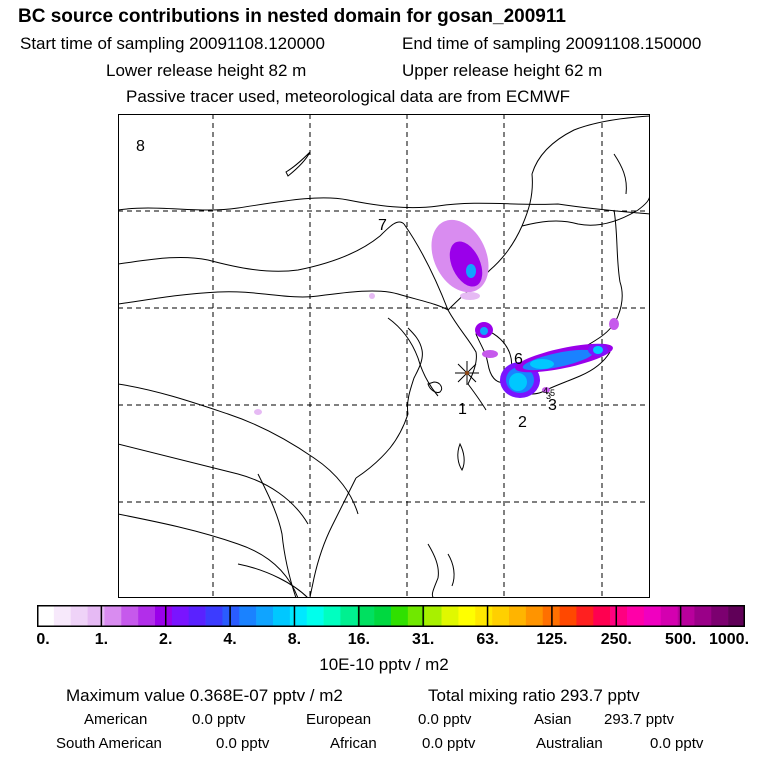  I want to click on australian-label: Australian, so click(569, 743).